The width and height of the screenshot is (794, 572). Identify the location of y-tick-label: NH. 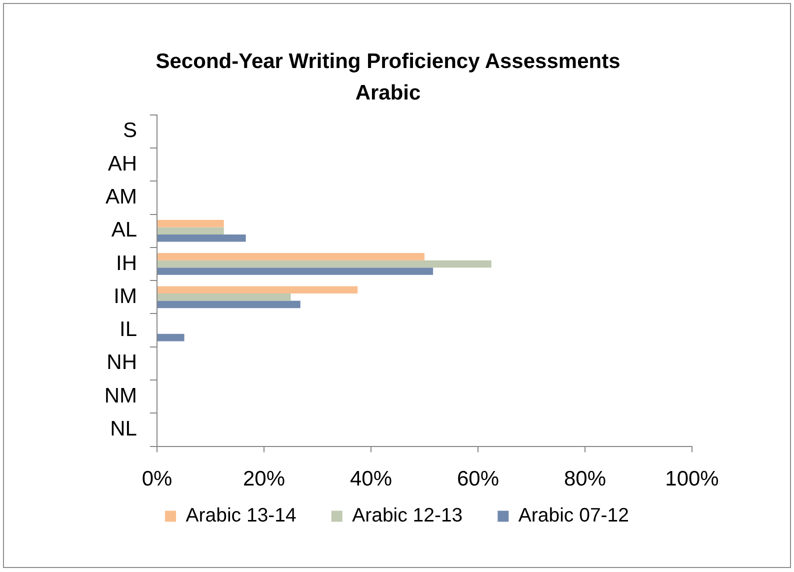
(121, 362).